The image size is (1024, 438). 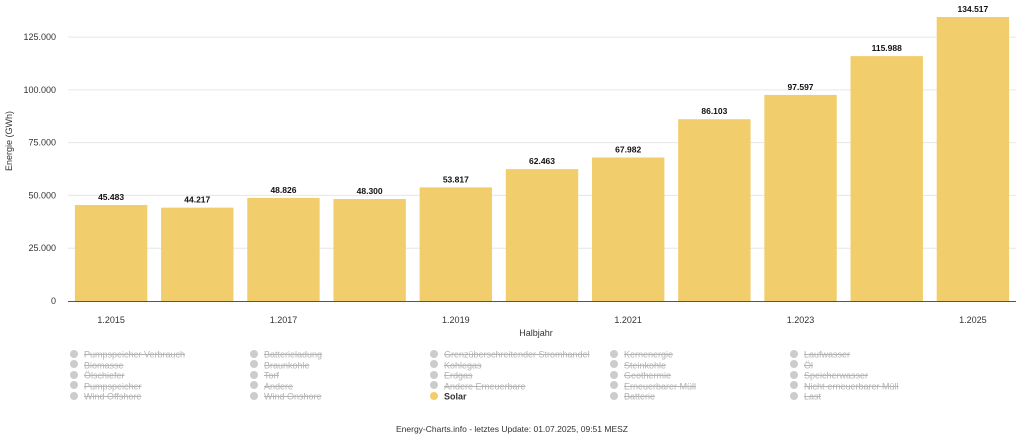 What do you see at coordinates (800, 197) in the screenshot?
I see `bar-1.2023` at bounding box center [800, 197].